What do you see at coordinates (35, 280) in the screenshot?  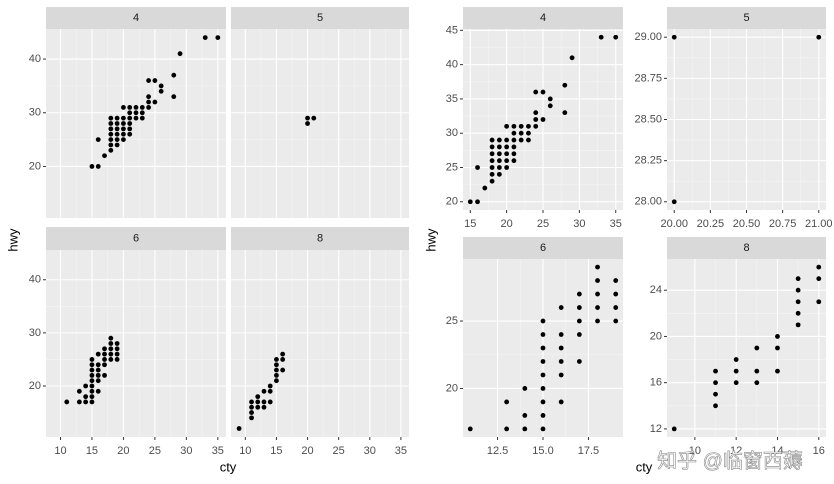 I see `y-tick-label: 40` at bounding box center [35, 280].